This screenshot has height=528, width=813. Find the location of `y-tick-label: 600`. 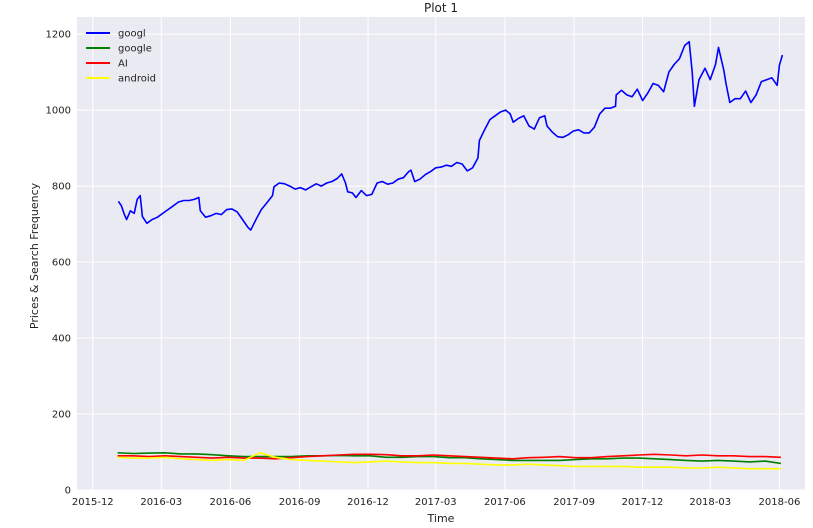

y-tick-label: 600 is located at coordinates (61, 263).